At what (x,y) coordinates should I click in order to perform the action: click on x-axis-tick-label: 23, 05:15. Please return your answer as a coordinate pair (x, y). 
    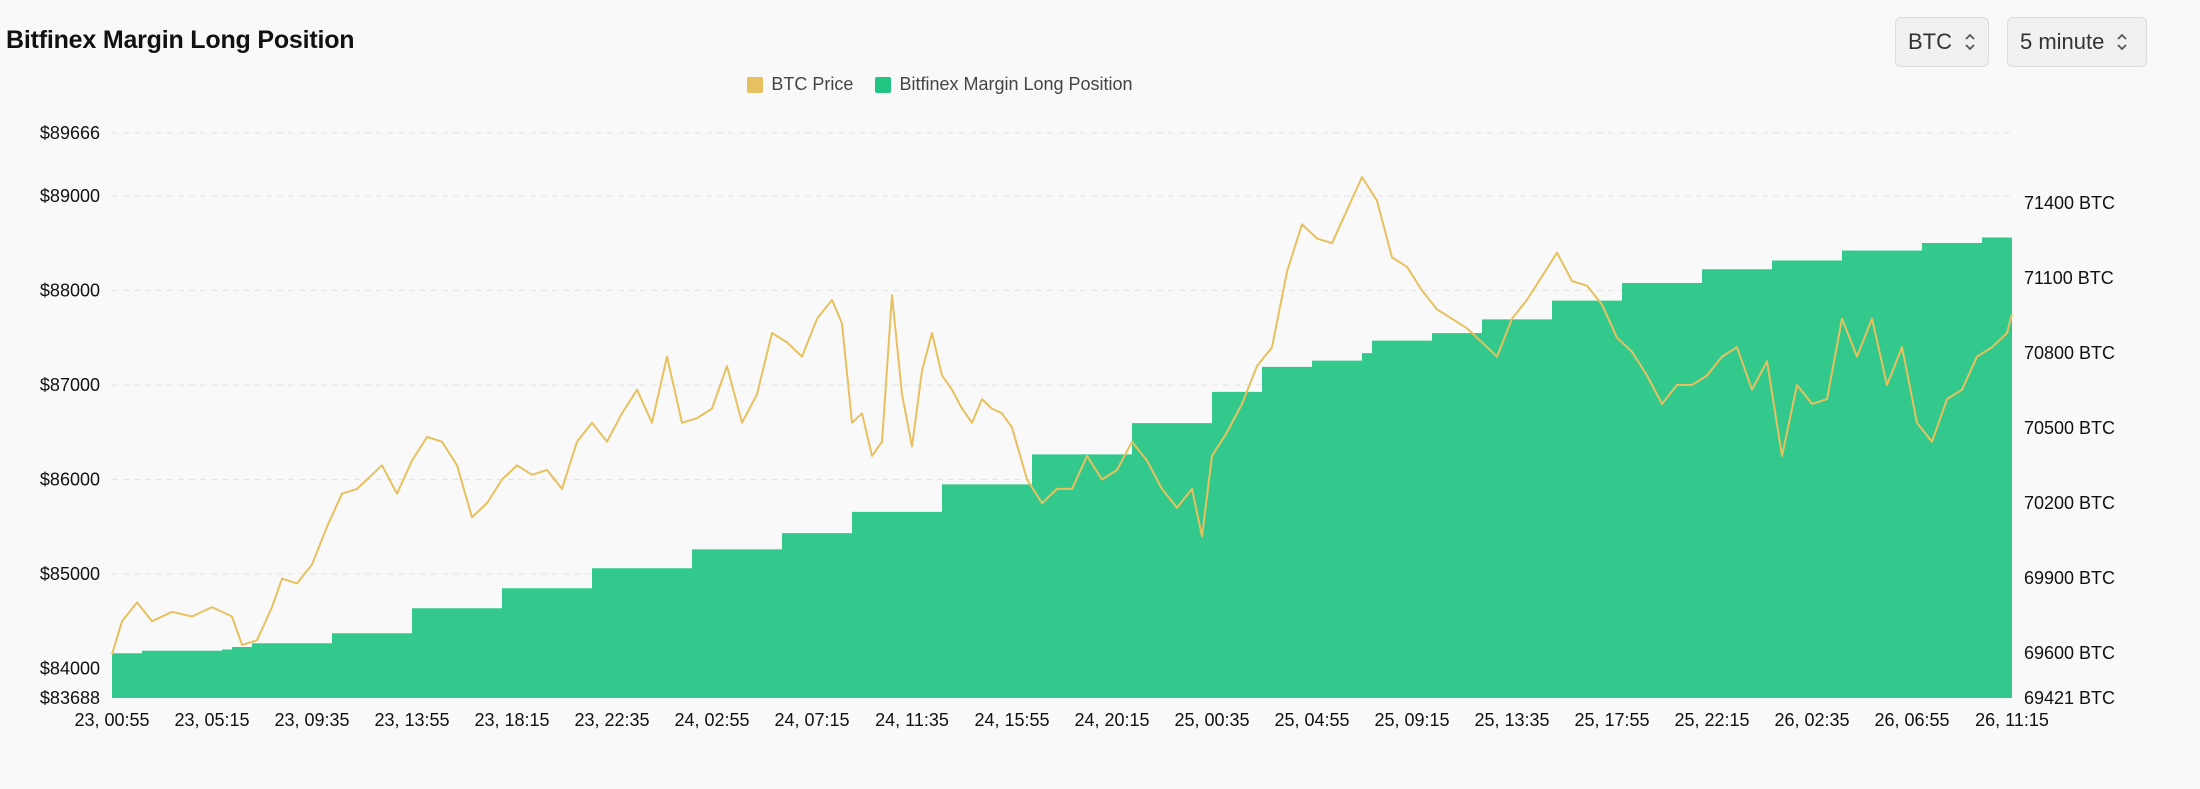
    Looking at the image, I should click on (211, 720).